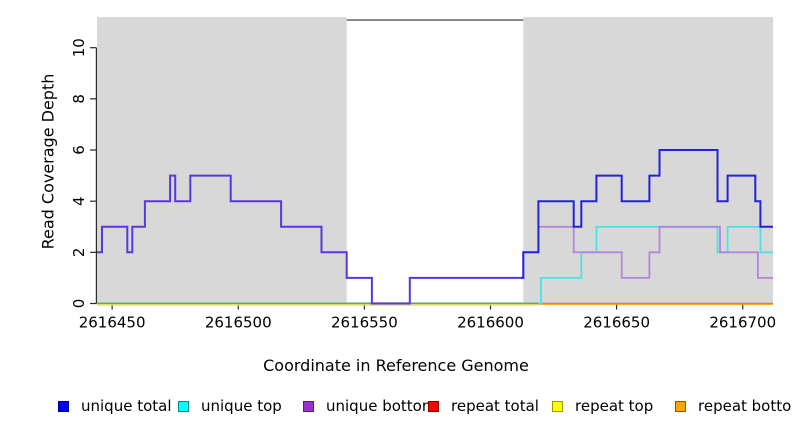 This screenshot has height=432, width=792. What do you see at coordinates (183, 406) in the screenshot?
I see `legend-swatch-unique-top` at bounding box center [183, 406].